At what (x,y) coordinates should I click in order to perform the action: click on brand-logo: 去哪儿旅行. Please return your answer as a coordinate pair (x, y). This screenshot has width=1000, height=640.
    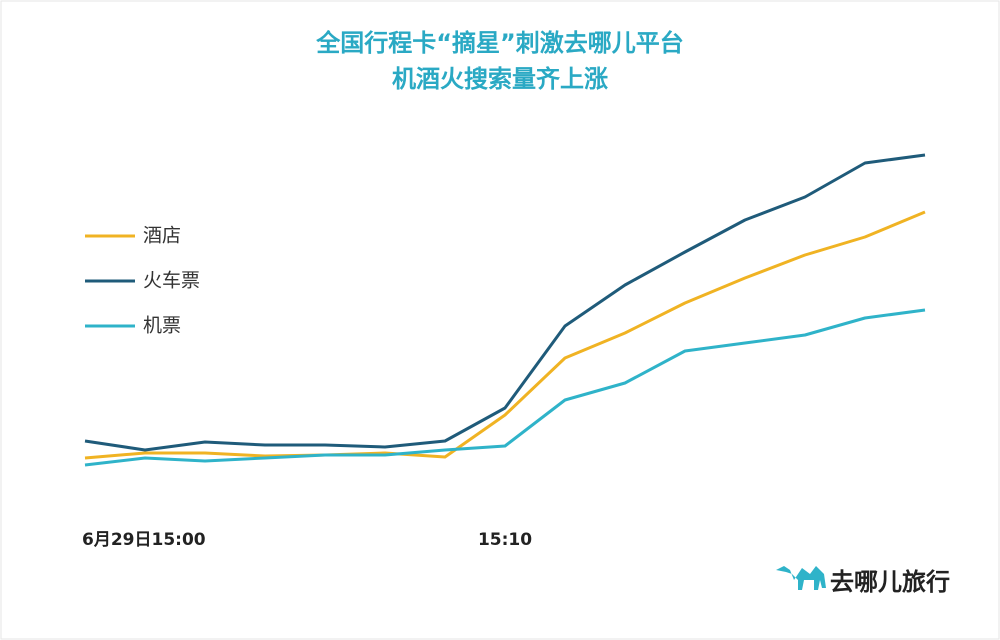
    Looking at the image, I should click on (863, 581).